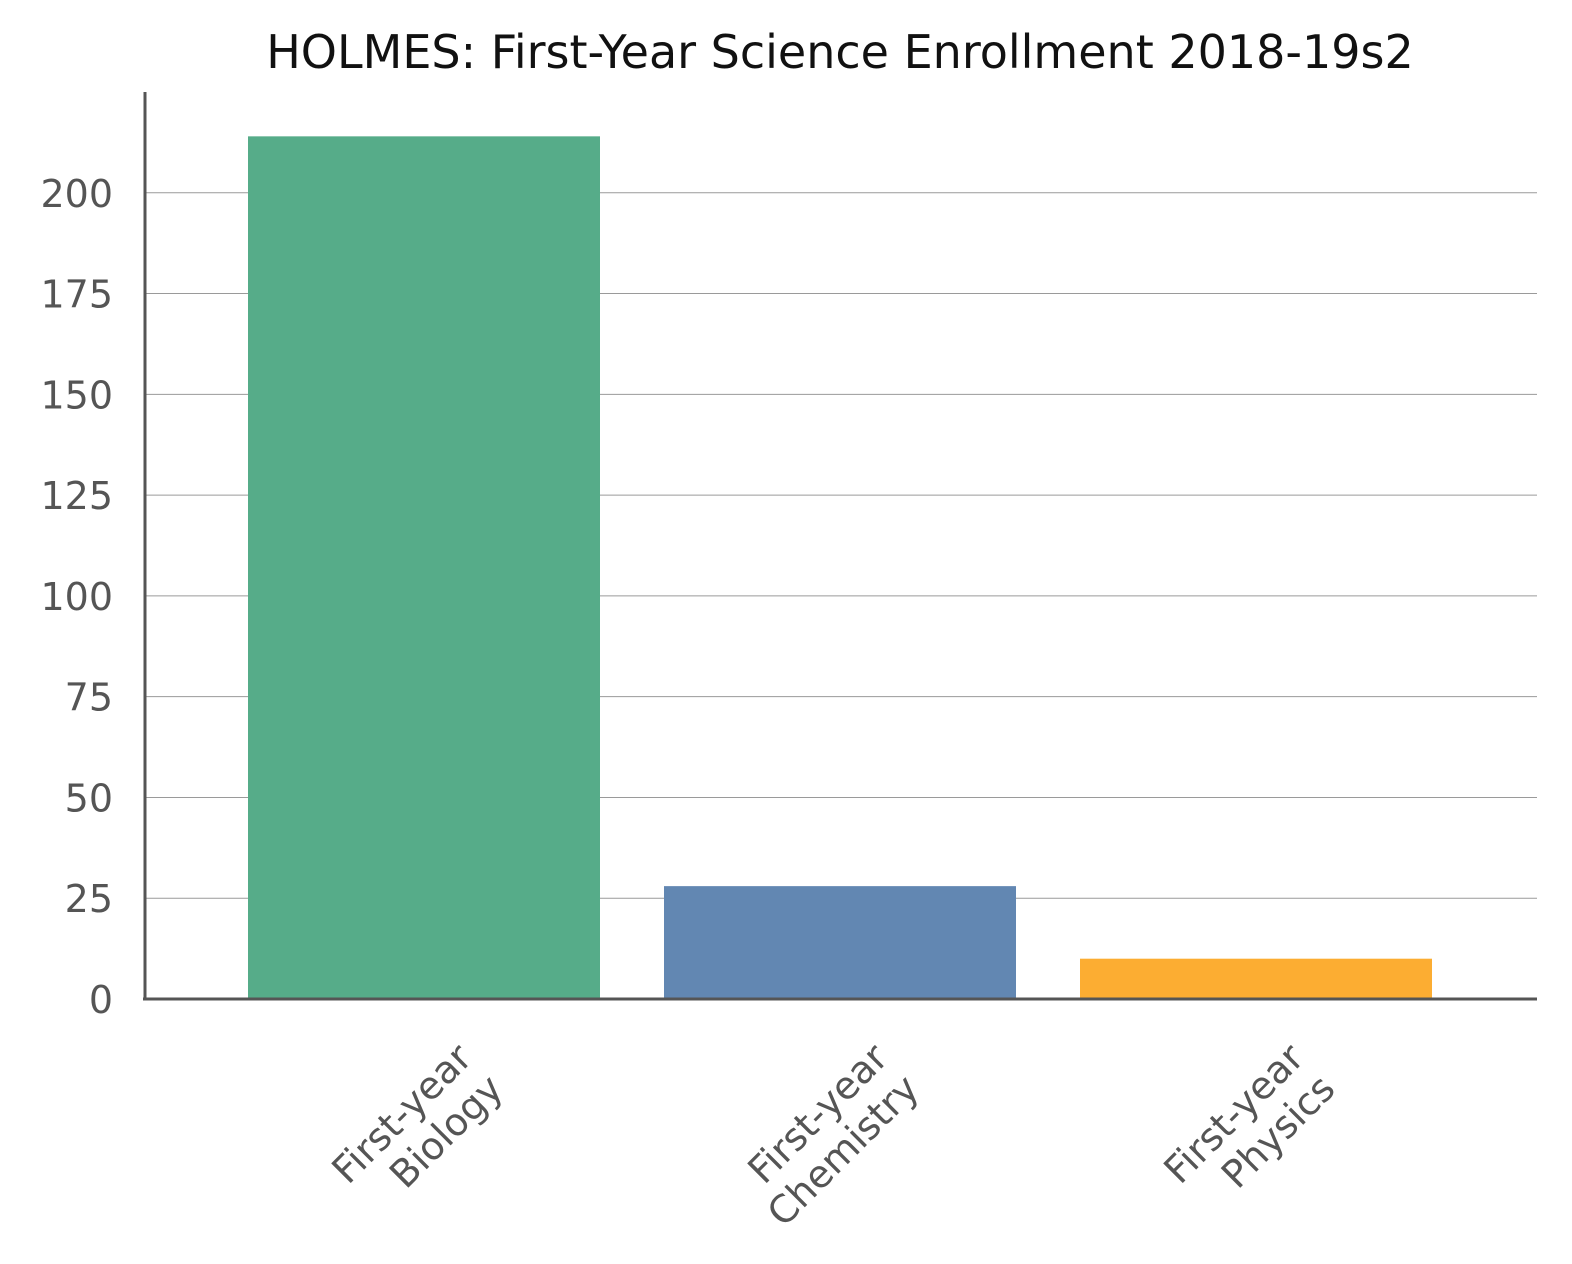  Describe the element at coordinates (76, 496) in the screenshot. I see `y-tick-label: 125` at that location.